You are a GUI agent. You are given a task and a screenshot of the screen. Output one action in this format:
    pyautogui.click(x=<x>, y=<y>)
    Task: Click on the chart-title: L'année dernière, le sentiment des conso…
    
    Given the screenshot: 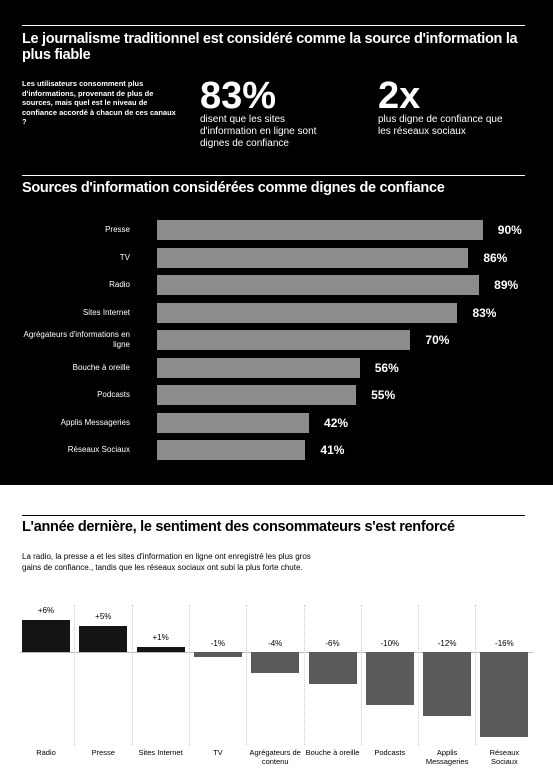 What is the action you would take?
    pyautogui.click(x=238, y=527)
    